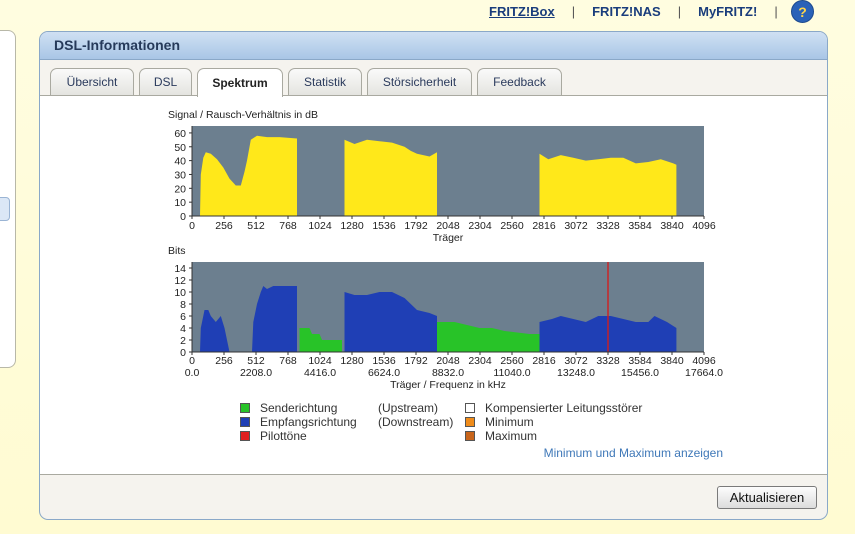 The image size is (855, 534). I want to click on freq-tick-label: 6624.0, so click(384, 373).